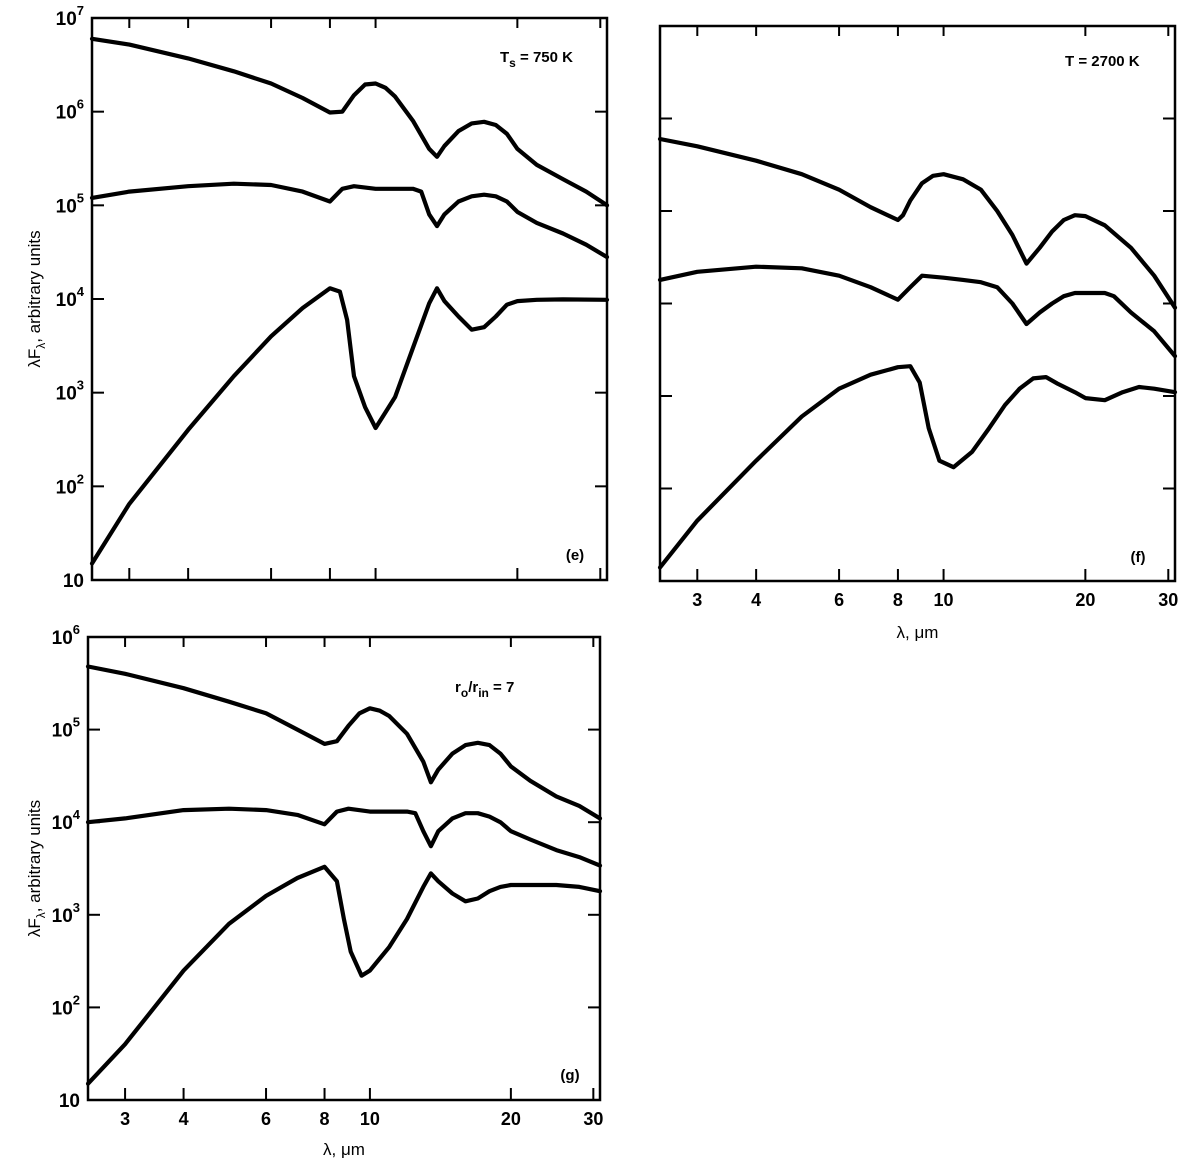 The image size is (1200, 1171). Describe the element at coordinates (70, 16) in the screenshot. I see `y-tick-label: 10⁷` at that location.